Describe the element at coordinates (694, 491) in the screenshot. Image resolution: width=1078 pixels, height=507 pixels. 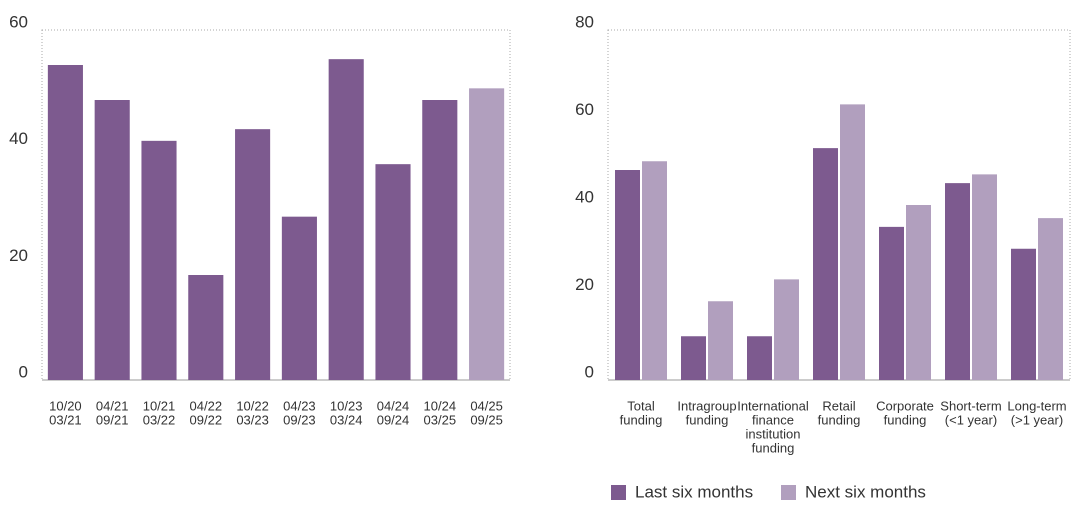
I see `legend-label: Last six months` at that location.